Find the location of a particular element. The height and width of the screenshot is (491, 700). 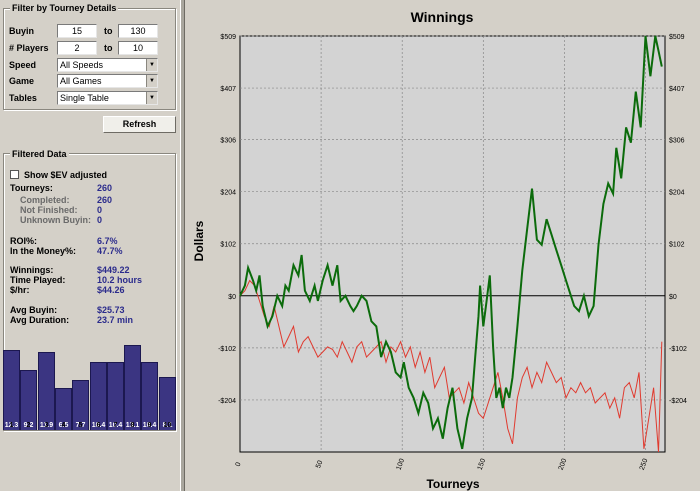

y-axis-label: Dollars is located at coordinates (199, 240).